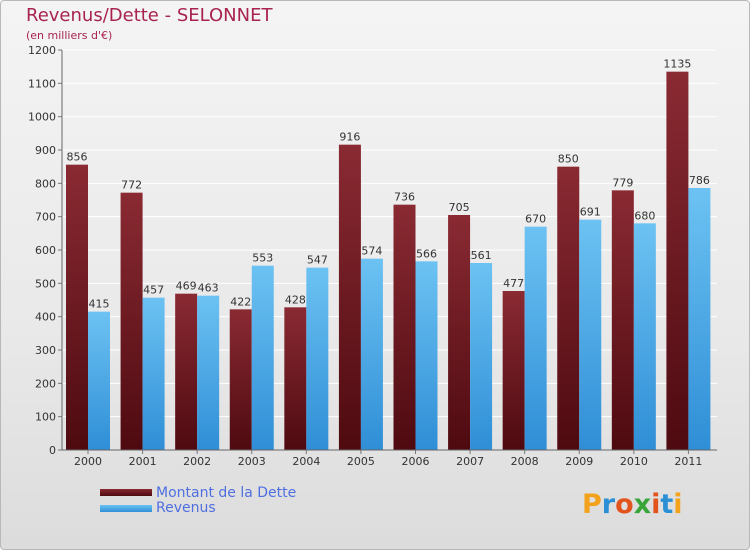  Describe the element at coordinates (459, 207) in the screenshot. I see `data-label-dette: 705` at that location.